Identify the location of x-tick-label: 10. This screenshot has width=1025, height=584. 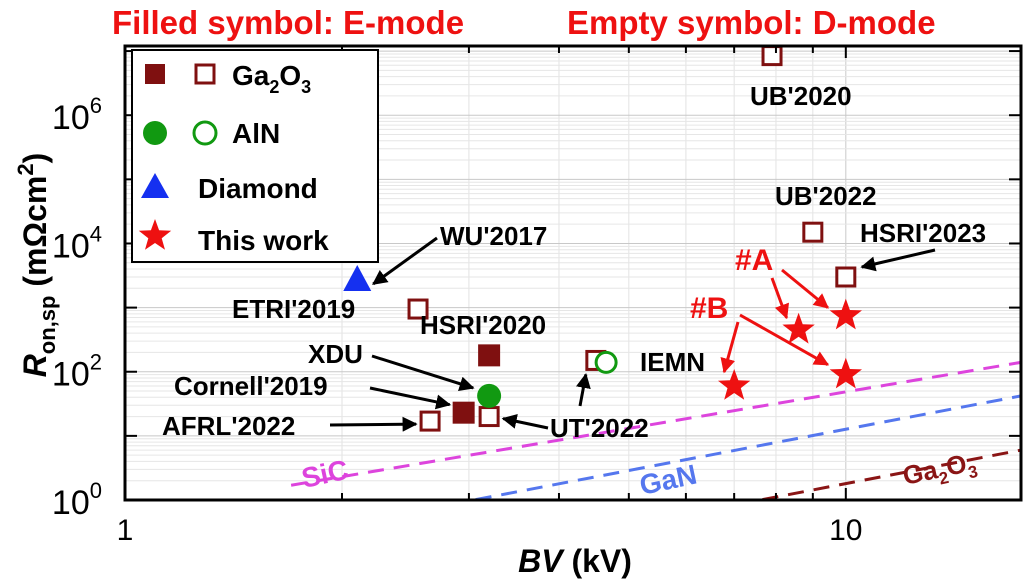
(845, 530).